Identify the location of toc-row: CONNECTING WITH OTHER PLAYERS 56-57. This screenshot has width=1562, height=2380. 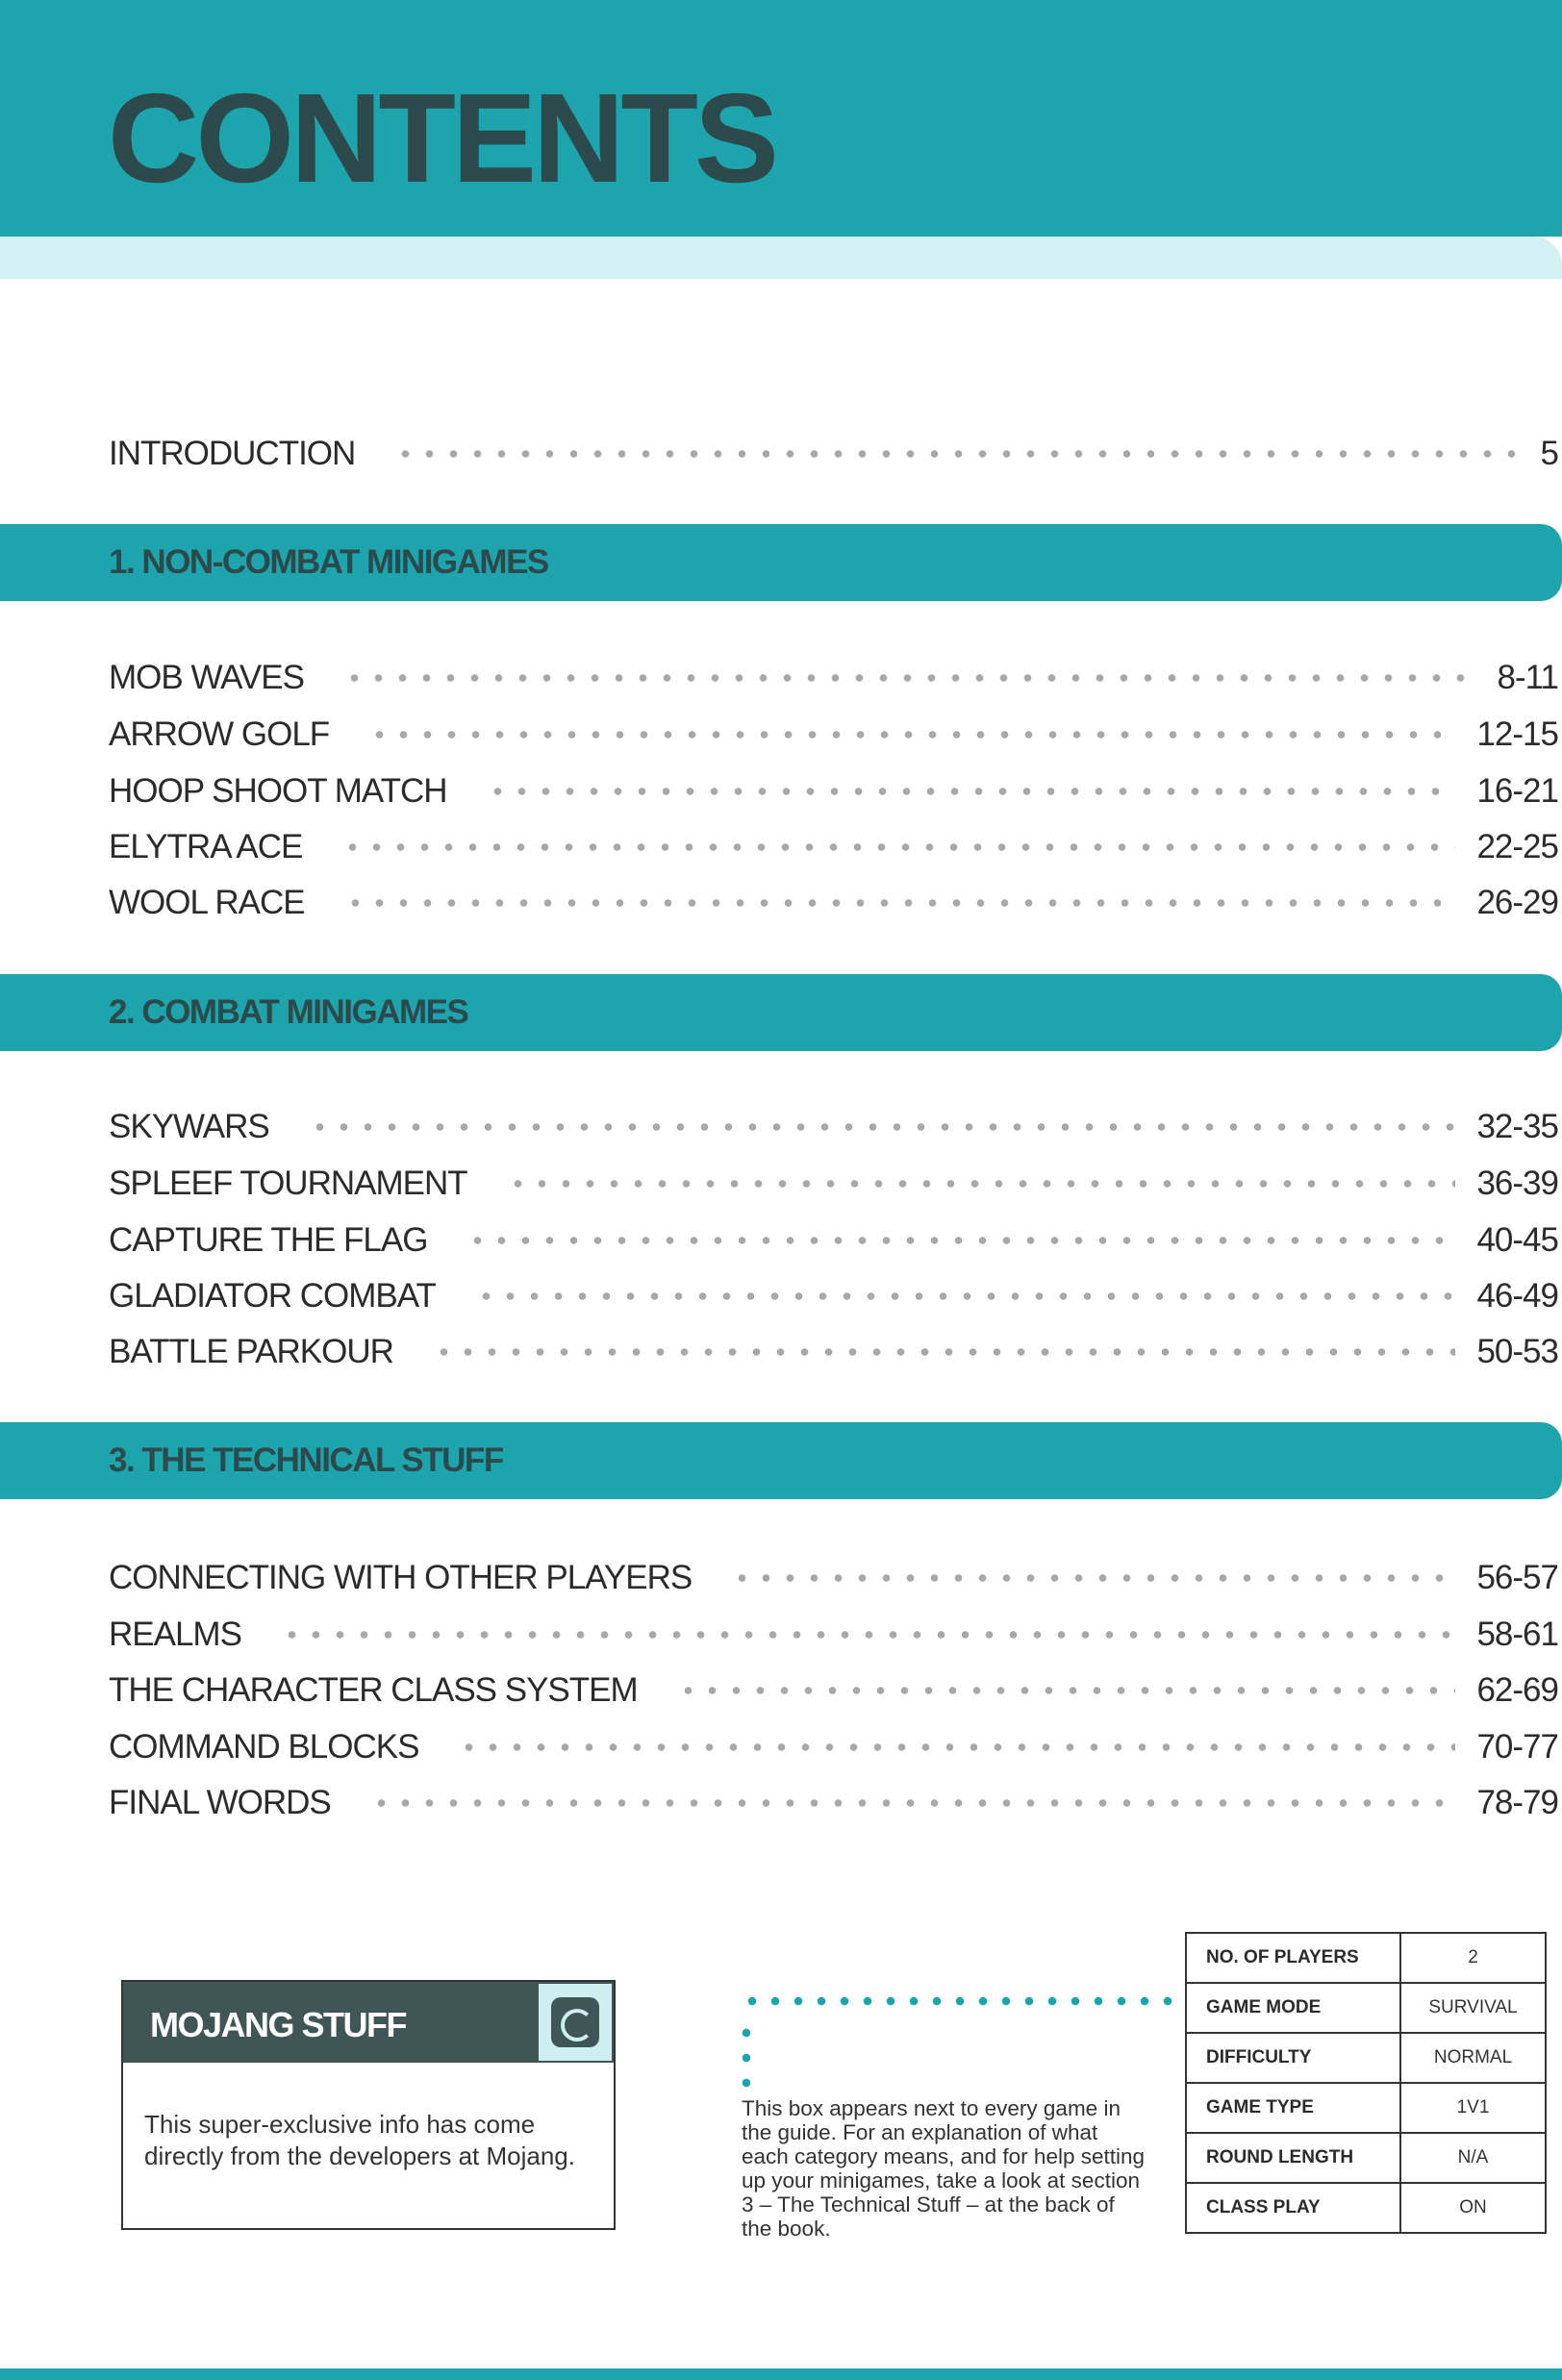
(834, 1578).